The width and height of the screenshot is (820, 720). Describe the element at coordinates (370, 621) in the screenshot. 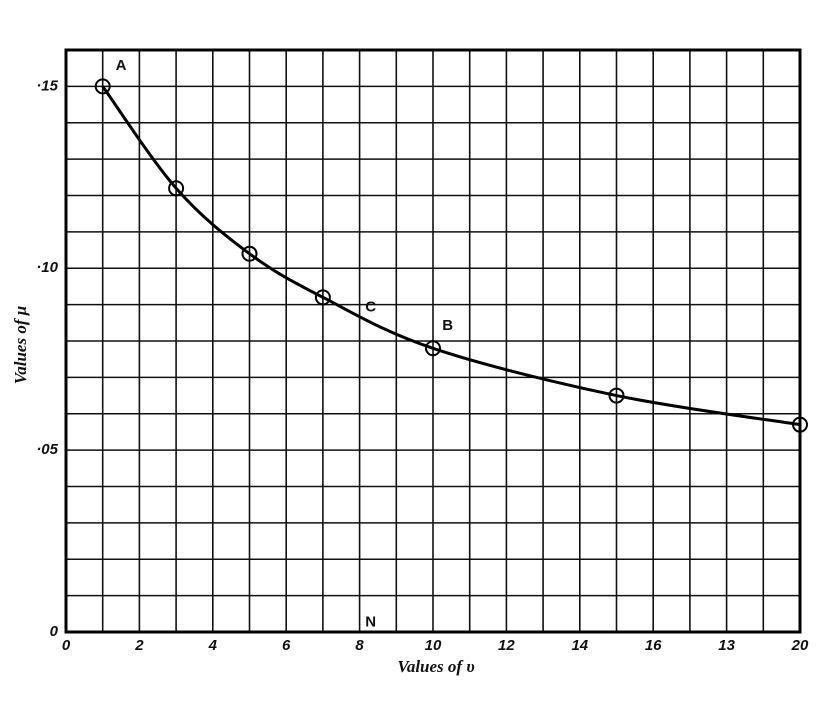

I see `annotation: N` at that location.